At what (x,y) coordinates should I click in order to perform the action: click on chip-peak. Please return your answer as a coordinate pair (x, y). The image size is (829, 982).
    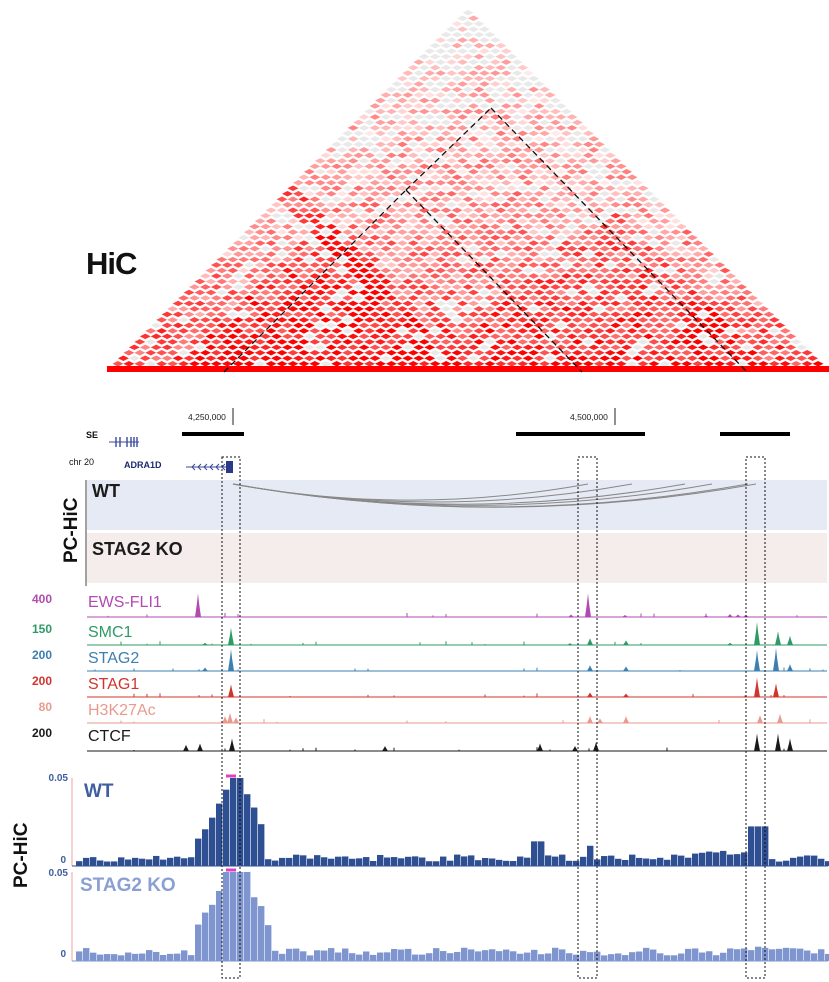
    Looking at the image, I should click on (776, 659).